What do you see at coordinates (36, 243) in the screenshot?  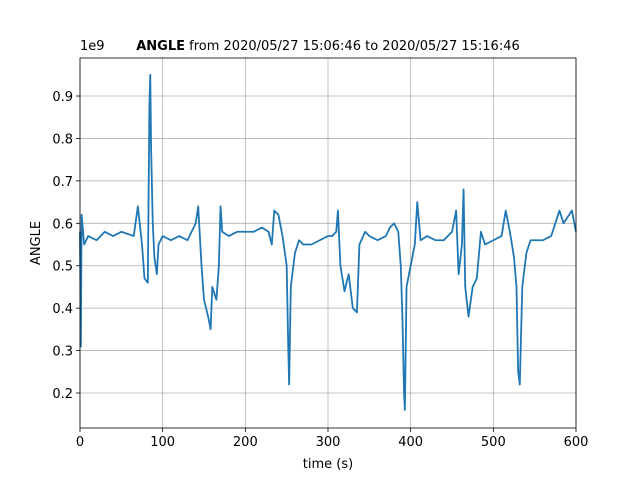 I see `y-axis-label: ANGLE` at bounding box center [36, 243].